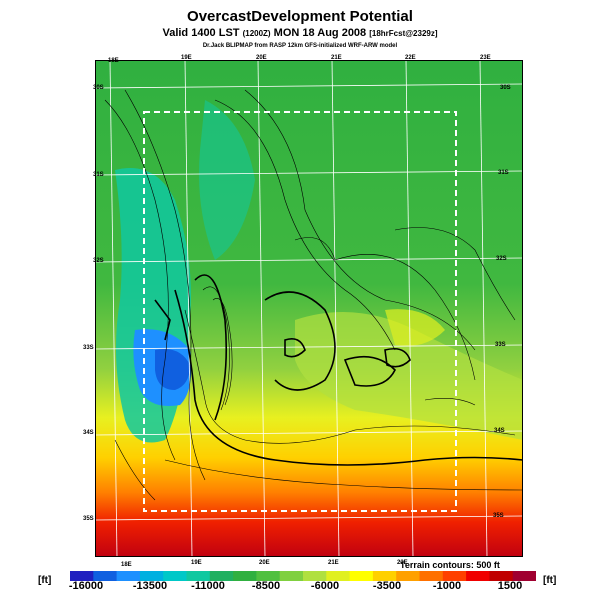  I want to click on lat-label-right-0: 30S, so click(505, 88).